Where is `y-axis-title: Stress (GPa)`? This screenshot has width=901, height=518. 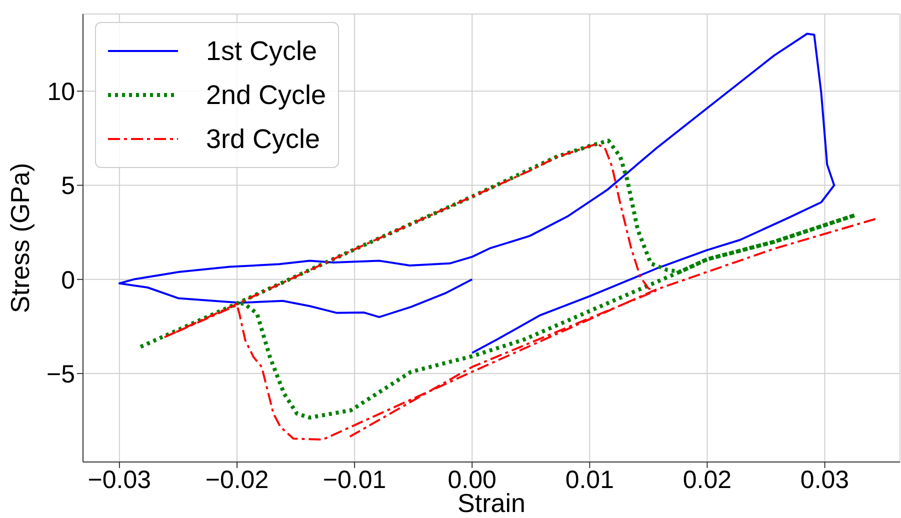 y-axis-title: Stress (GPa) is located at coordinates (20, 238).